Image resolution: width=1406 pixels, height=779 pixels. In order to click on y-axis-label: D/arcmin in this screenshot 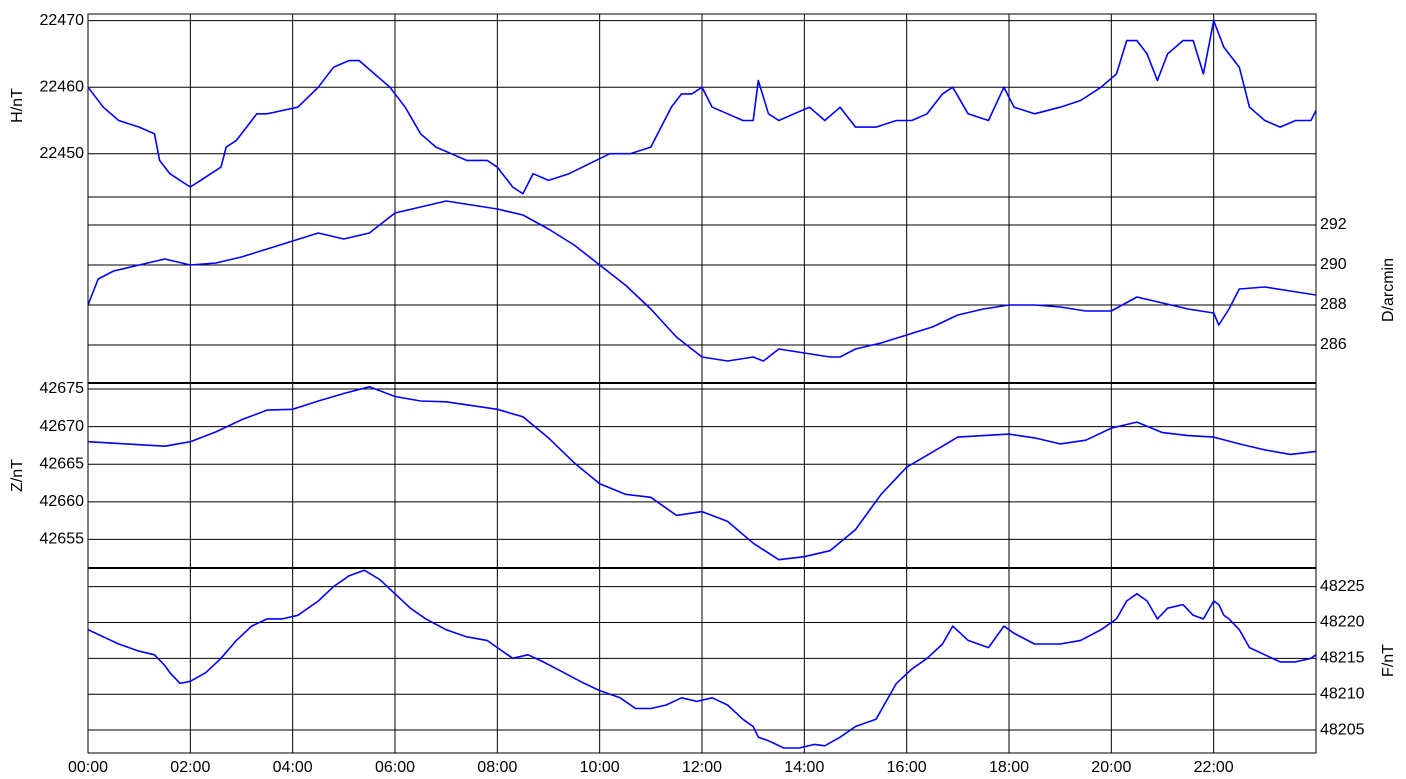, I will do `click(1388, 290)`.